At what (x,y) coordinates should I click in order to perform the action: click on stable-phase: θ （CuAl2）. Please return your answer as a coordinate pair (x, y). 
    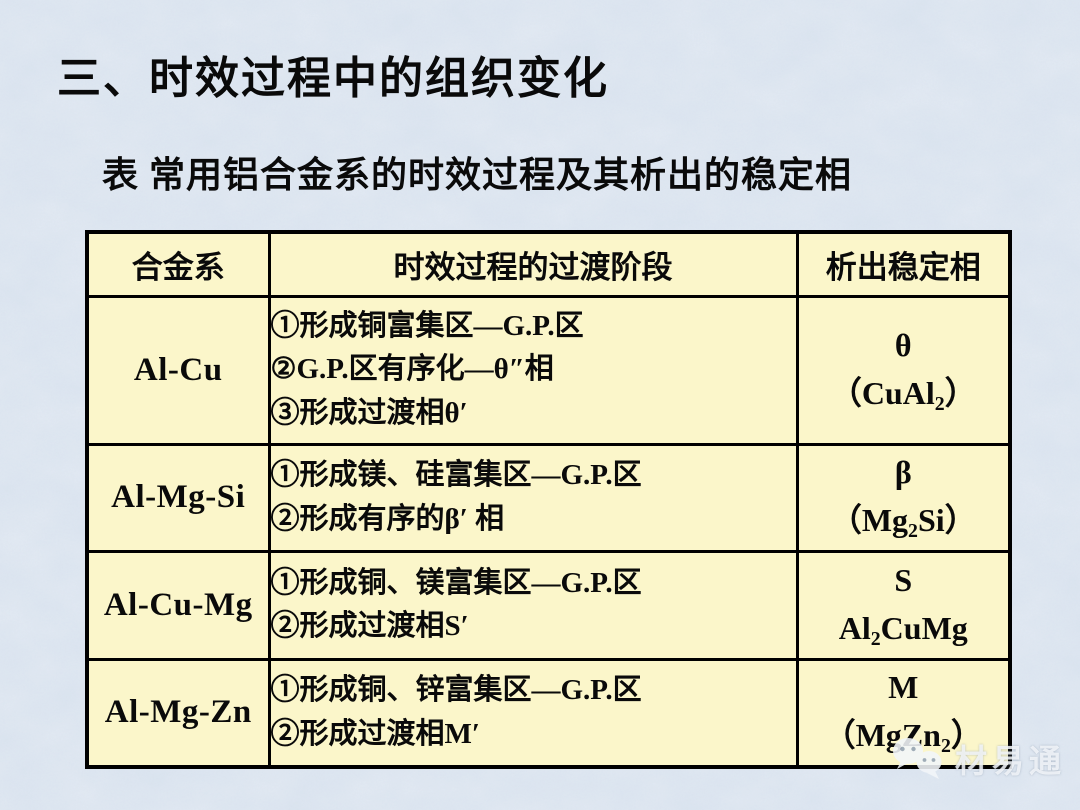
    Looking at the image, I should click on (903, 370).